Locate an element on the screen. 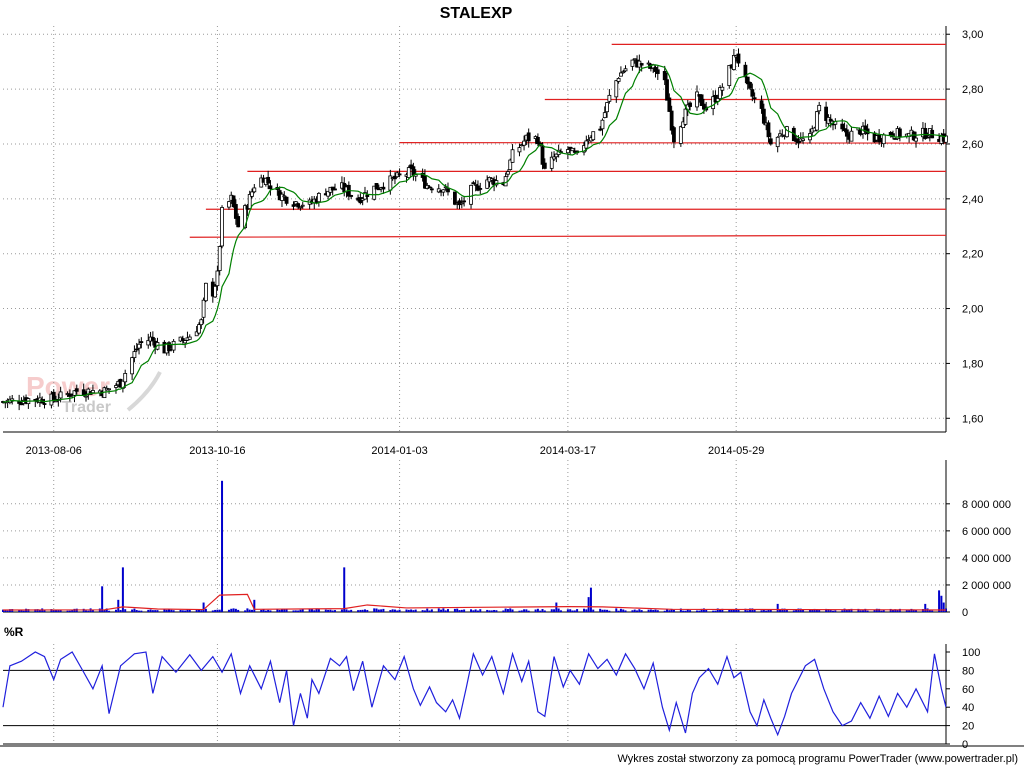 The width and height of the screenshot is (1024, 773). wr-title: %R is located at coordinates (14, 632).